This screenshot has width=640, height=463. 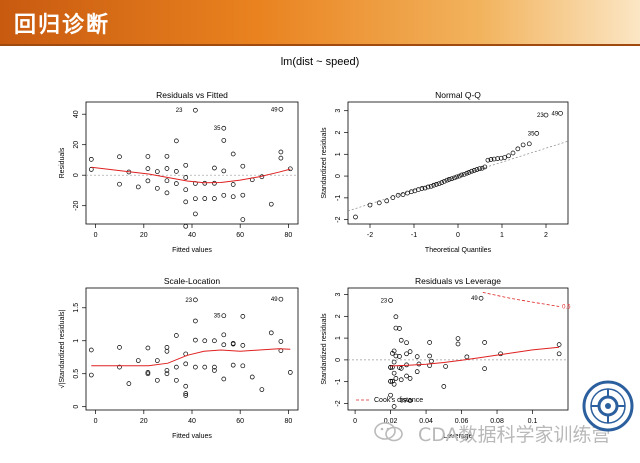 I want to click on header-divider, so click(x=320, y=45).